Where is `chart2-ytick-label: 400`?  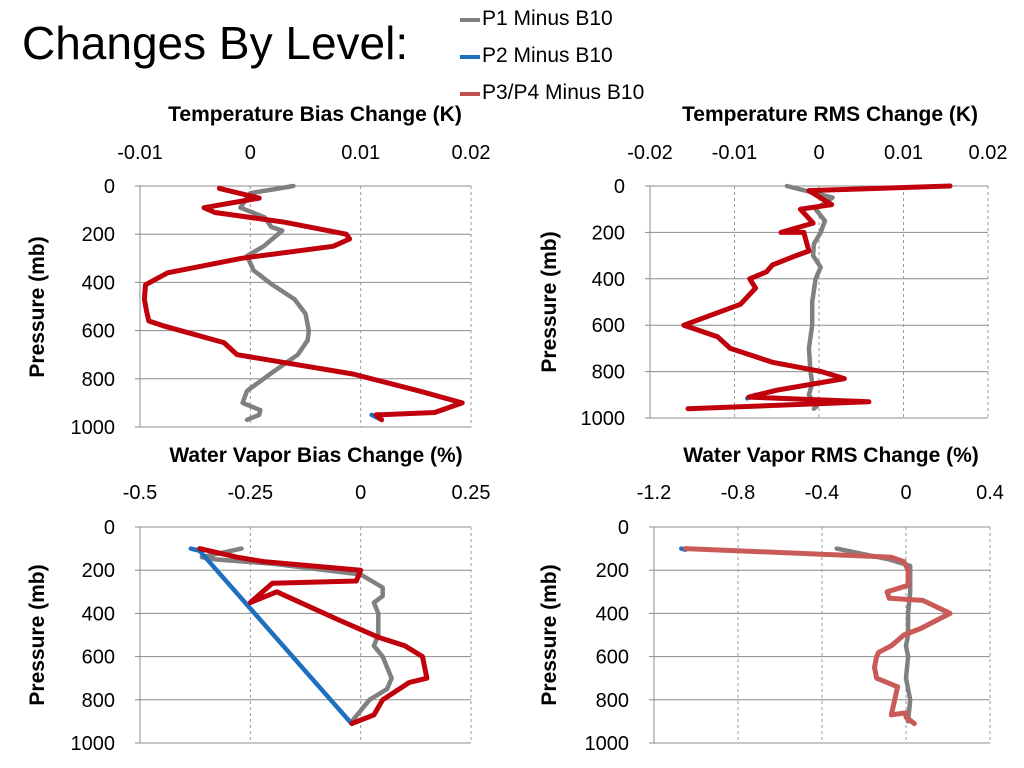
chart2-ytick-label: 400 is located at coordinates (608, 280).